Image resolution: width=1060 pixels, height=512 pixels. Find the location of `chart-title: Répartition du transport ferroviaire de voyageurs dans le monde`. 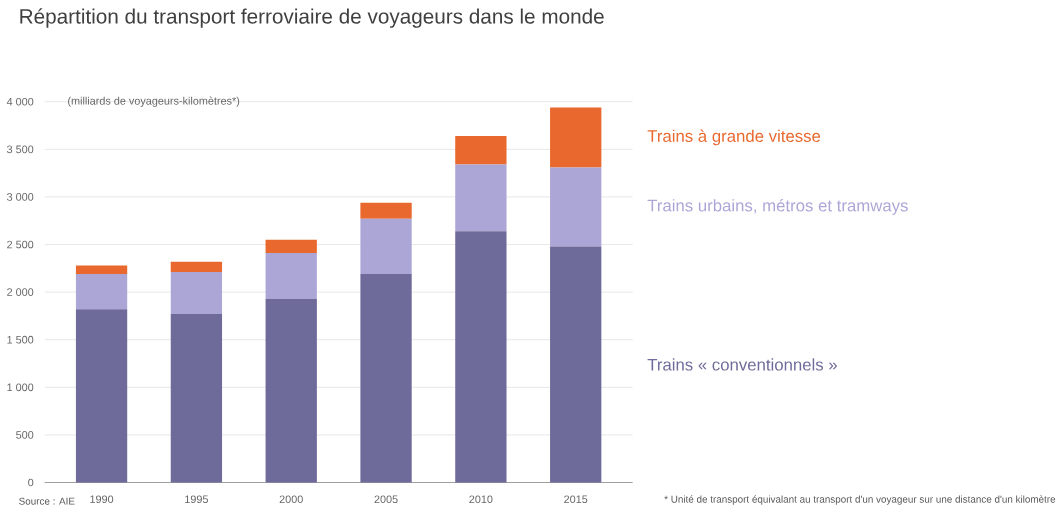

chart-title: Répartition du transport ferroviaire de voyageurs dans le monde is located at coordinates (312, 17).